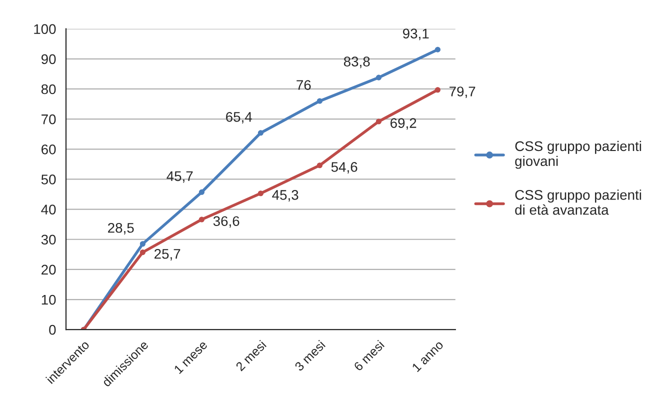 This screenshot has width=660, height=412. What do you see at coordinates (48, 209) in the screenshot?
I see `y-tick-label: 40` at bounding box center [48, 209].